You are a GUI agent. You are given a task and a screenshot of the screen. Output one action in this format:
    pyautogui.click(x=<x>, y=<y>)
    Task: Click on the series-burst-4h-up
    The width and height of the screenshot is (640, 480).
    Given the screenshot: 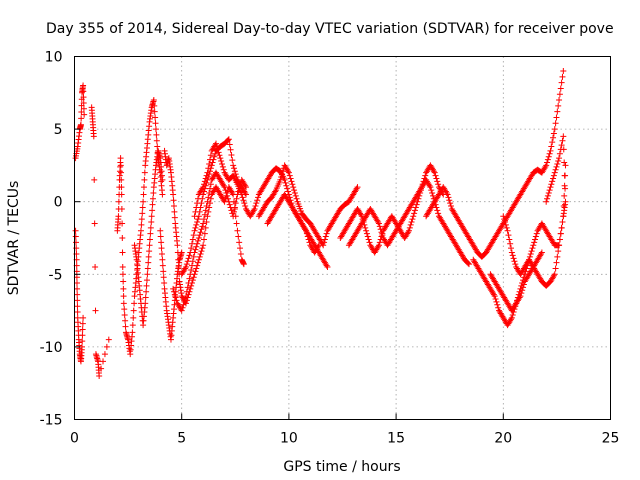 What is the action you would take?
    pyautogui.click(x=204, y=227)
    